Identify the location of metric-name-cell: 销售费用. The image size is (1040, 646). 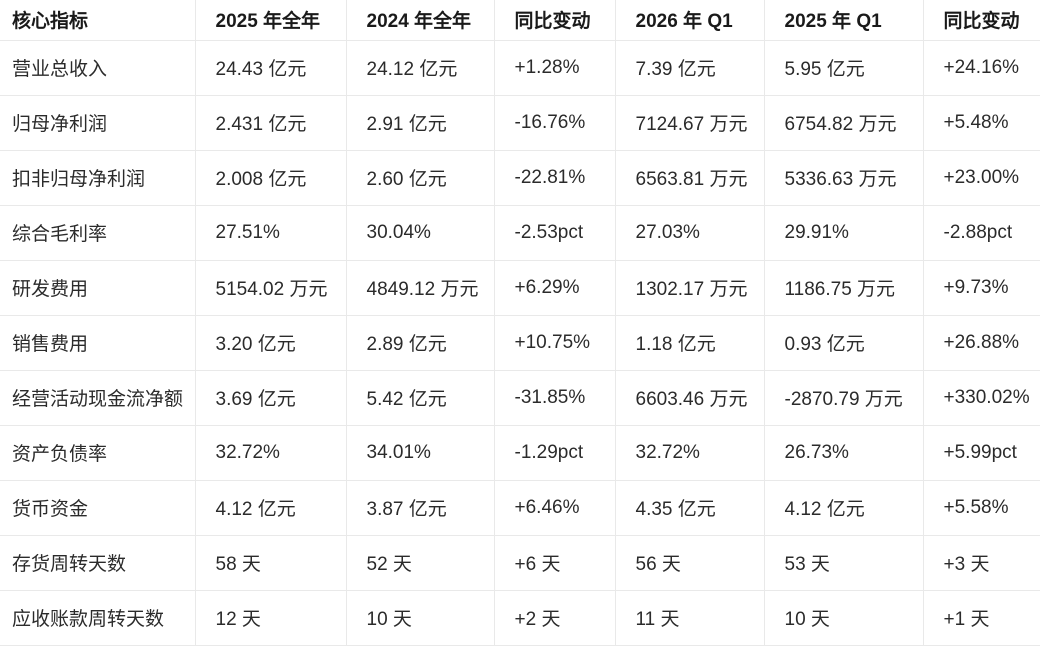
(98, 343).